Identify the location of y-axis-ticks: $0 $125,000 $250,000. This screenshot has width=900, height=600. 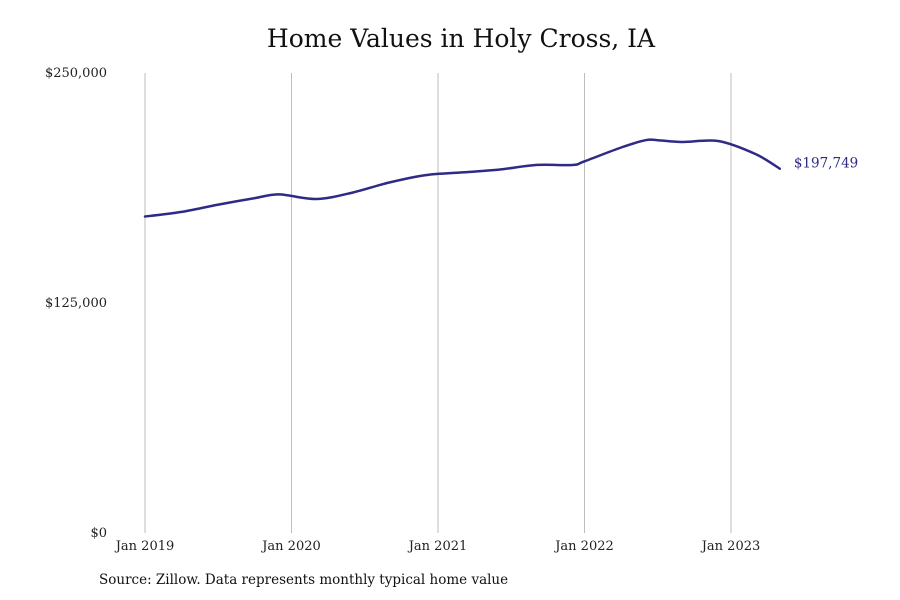
(76, 303).